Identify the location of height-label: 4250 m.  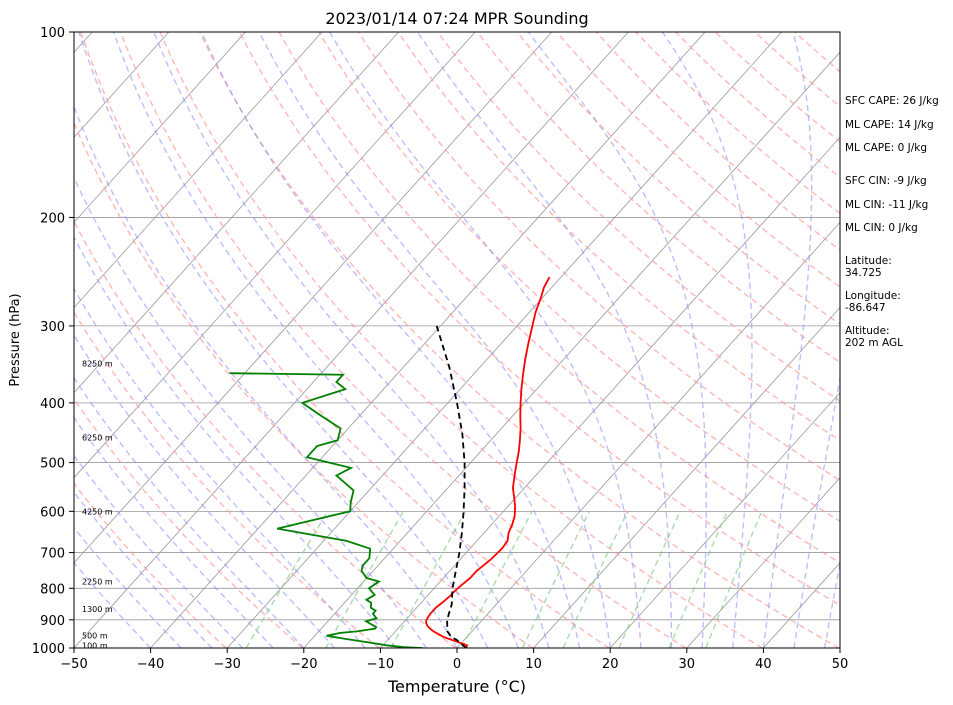
(97, 511).